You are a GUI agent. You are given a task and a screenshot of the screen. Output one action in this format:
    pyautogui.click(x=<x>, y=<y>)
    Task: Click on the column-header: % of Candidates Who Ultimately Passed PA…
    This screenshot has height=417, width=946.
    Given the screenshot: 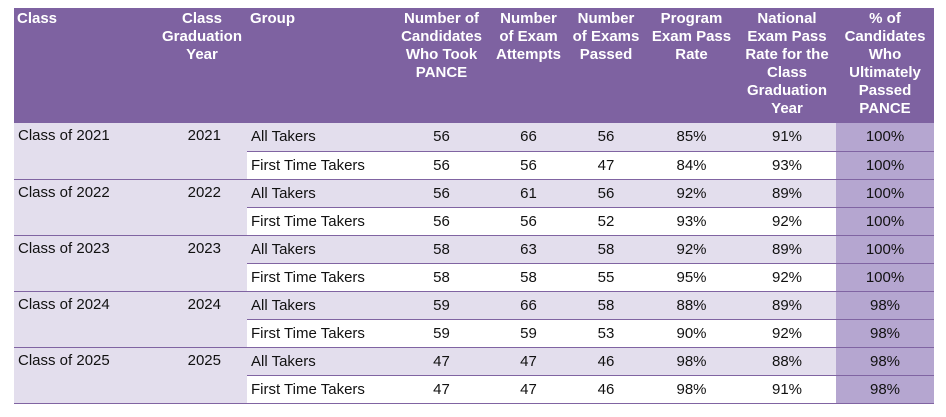 What is the action you would take?
    pyautogui.click(x=885, y=65)
    